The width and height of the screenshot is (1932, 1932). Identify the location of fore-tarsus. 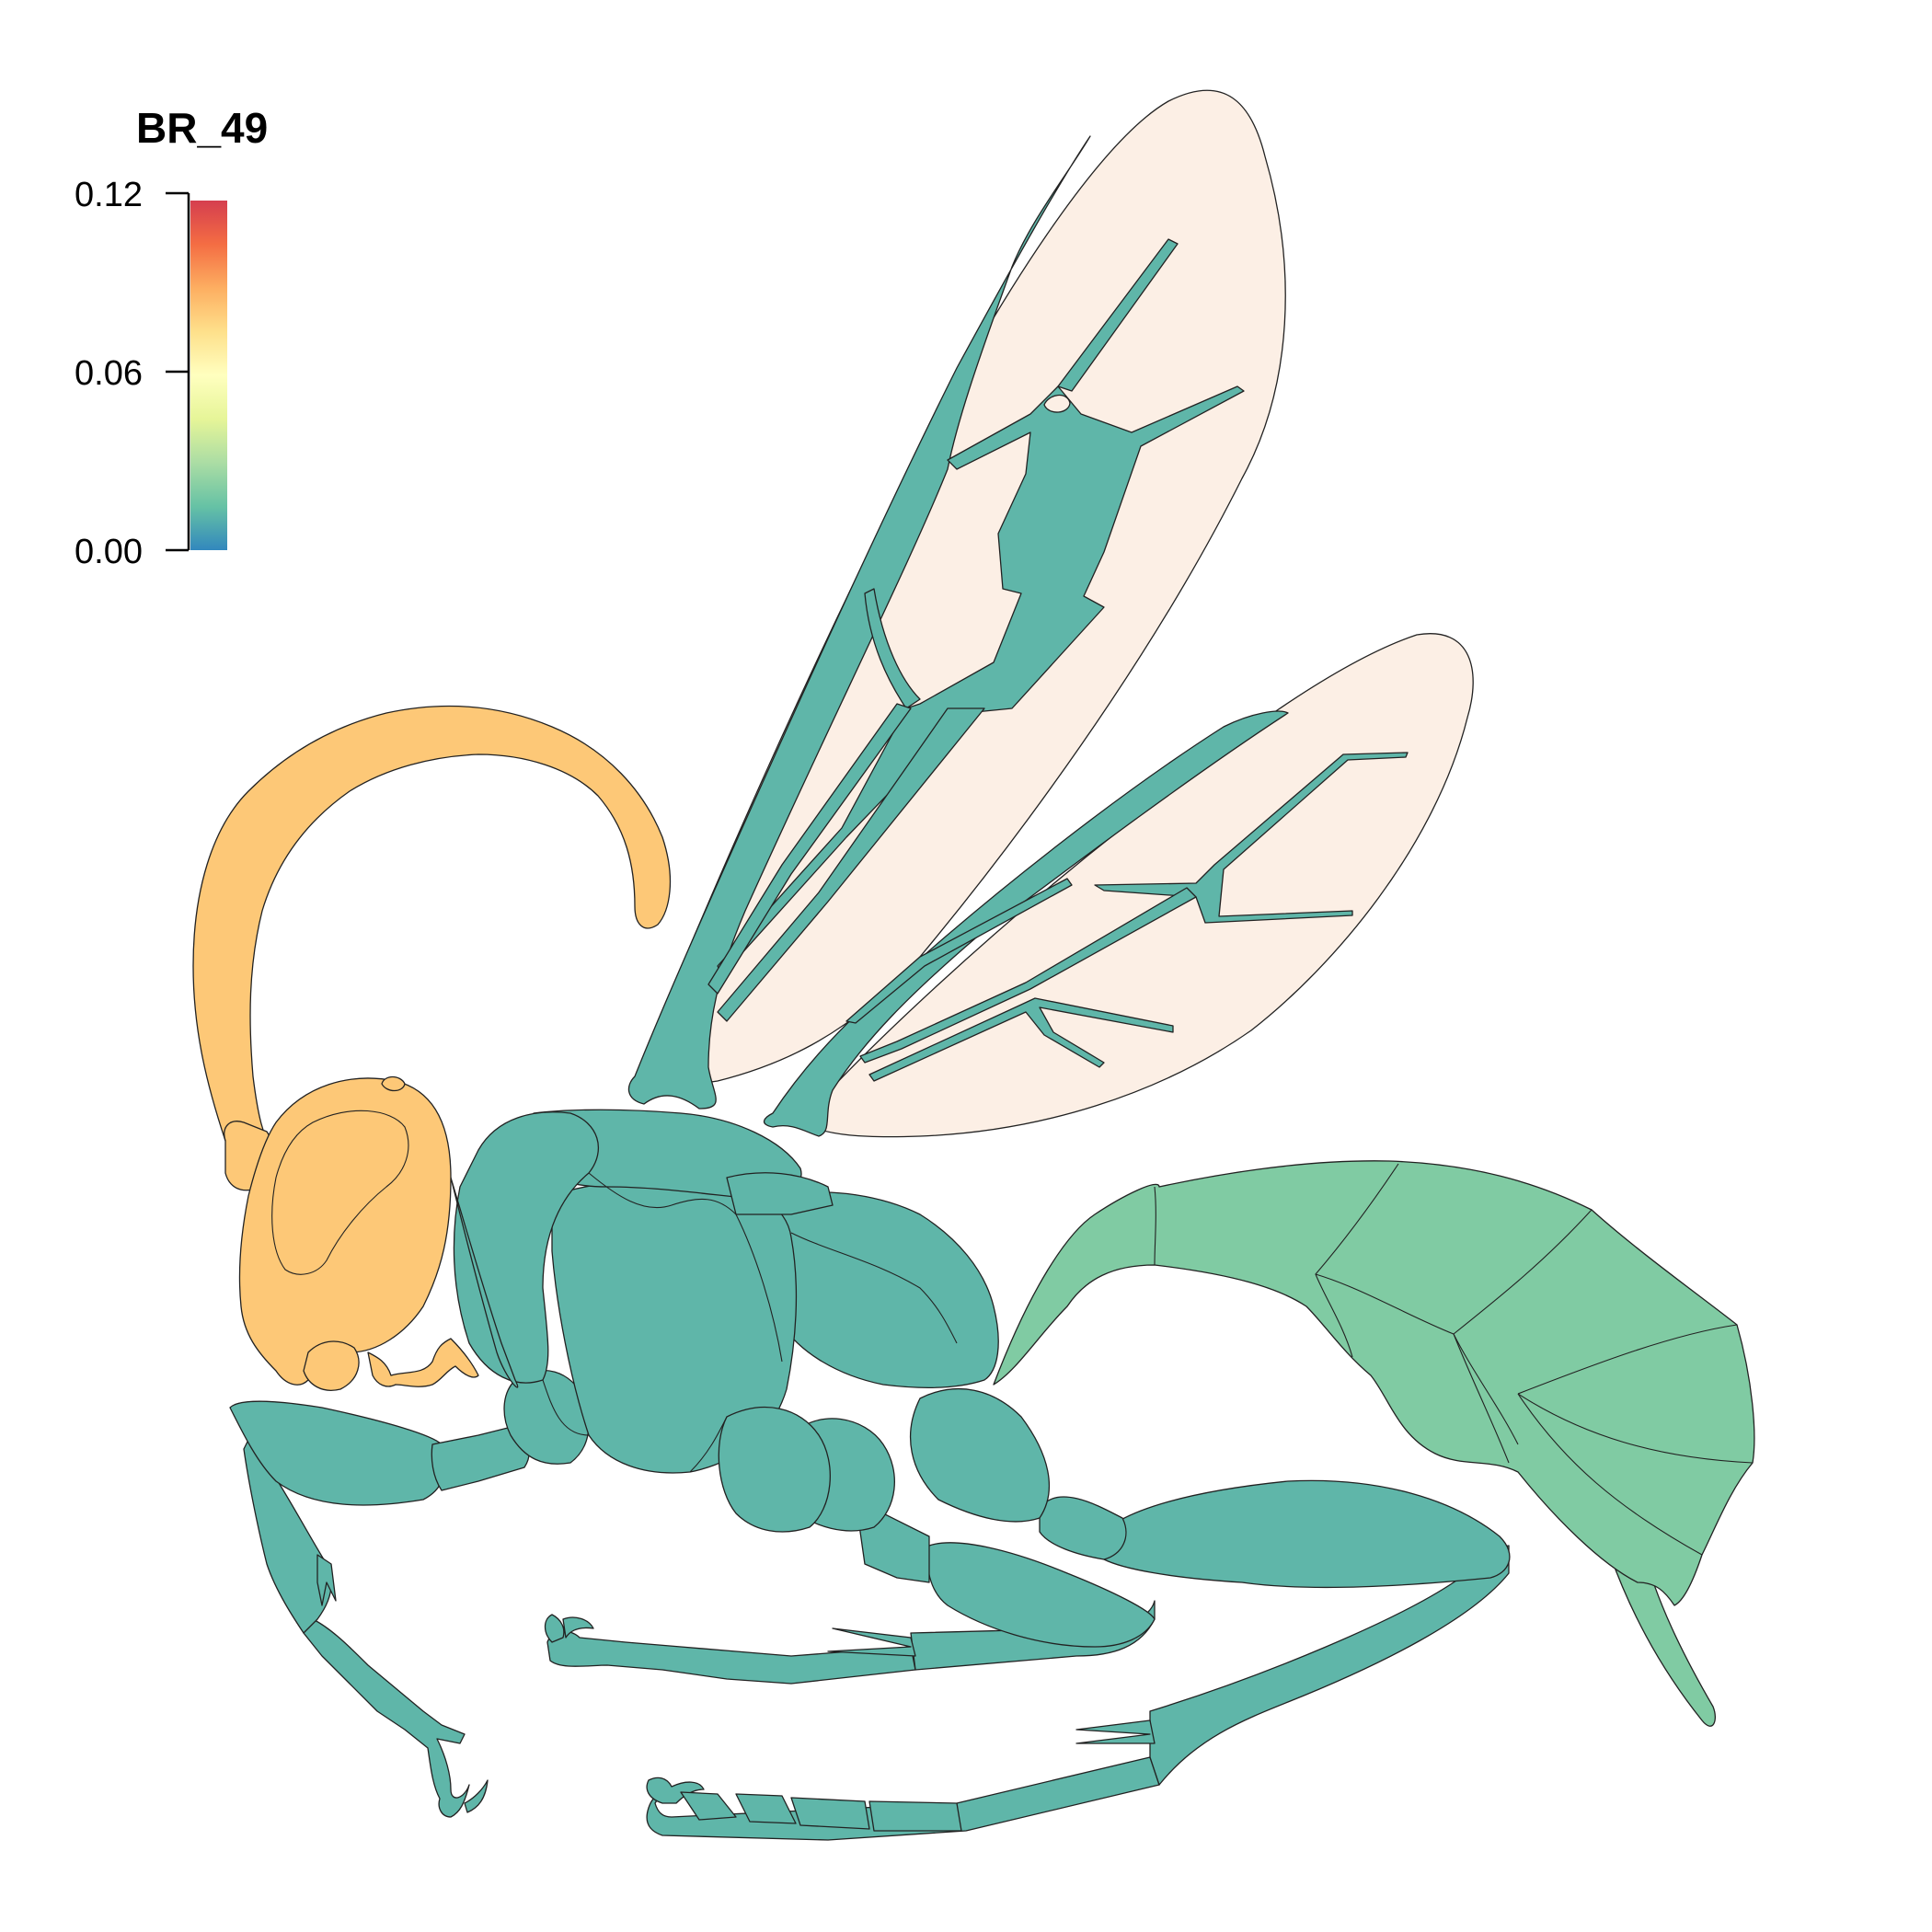
(386, 1718).